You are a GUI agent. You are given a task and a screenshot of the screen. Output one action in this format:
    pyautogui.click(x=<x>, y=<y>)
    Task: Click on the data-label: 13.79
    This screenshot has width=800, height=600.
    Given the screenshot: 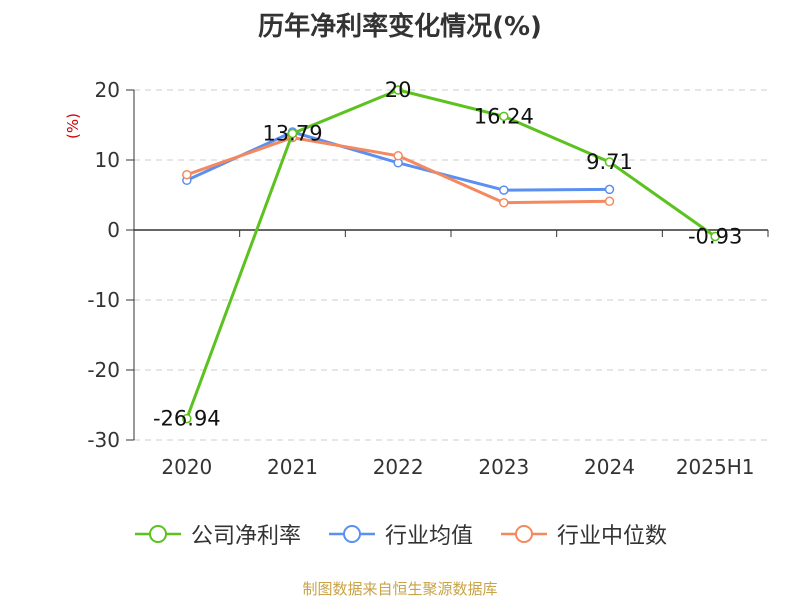 What is the action you would take?
    pyautogui.click(x=292, y=133)
    